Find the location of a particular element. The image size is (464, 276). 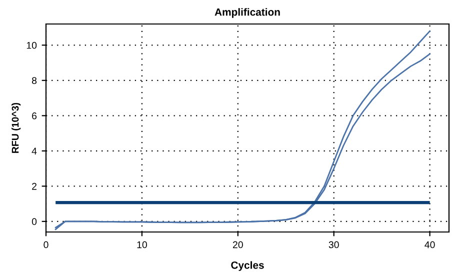

x-axis-title: Cycles is located at coordinates (247, 266).